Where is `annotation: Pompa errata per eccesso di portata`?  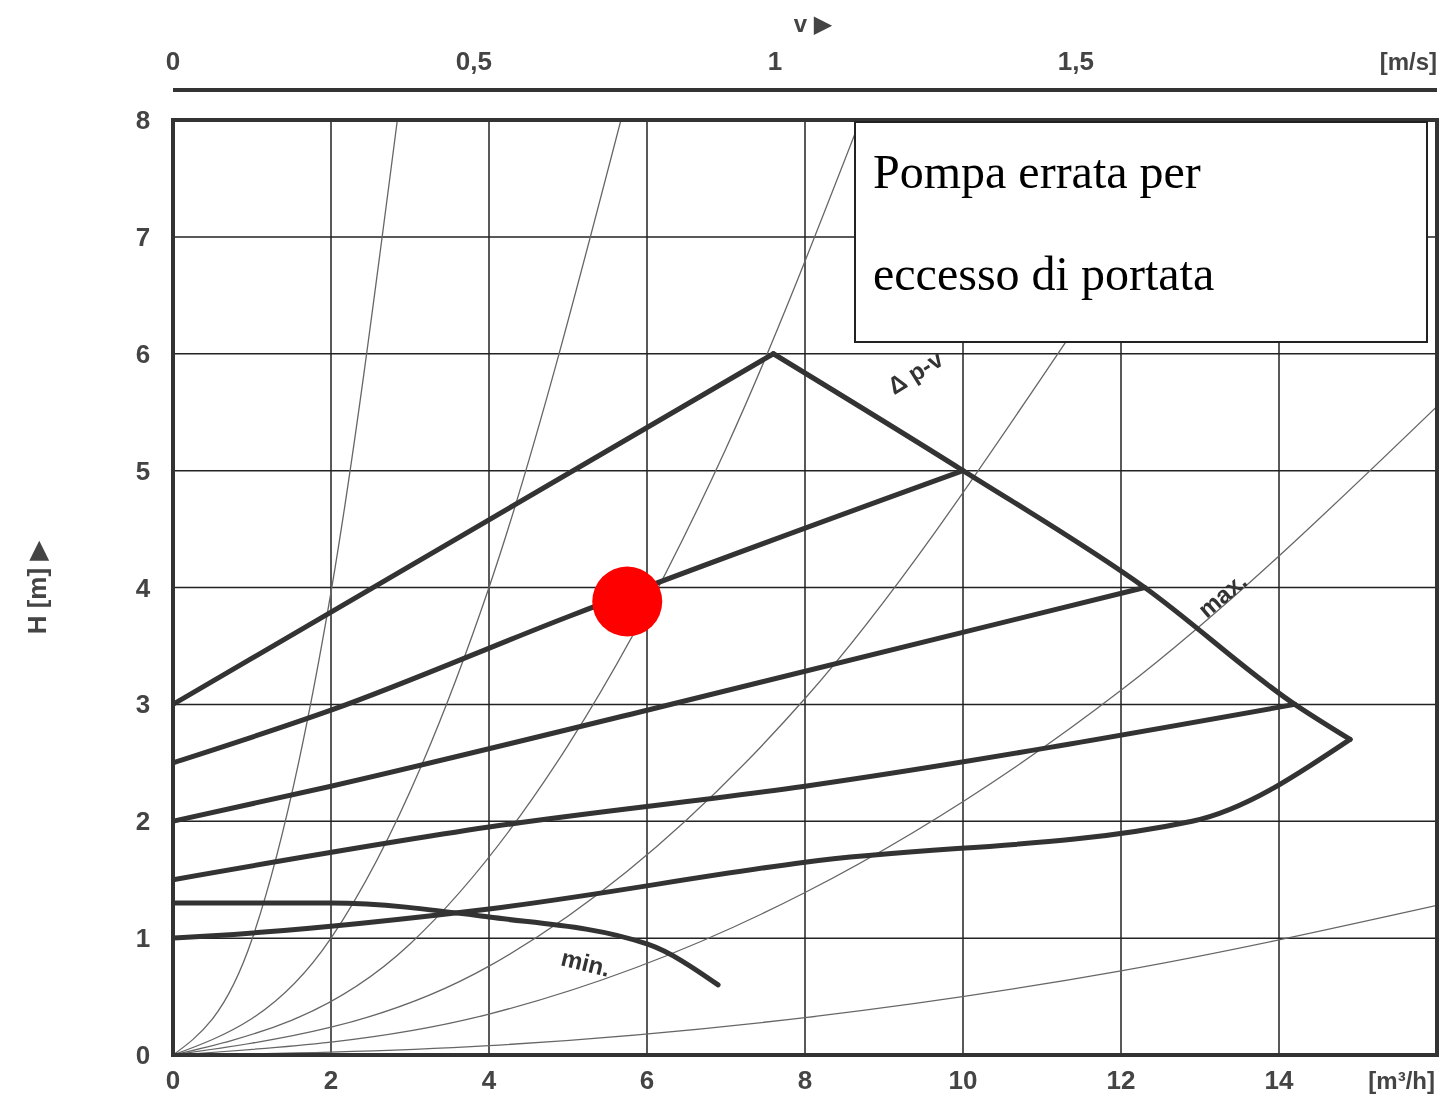
annotation: Pompa errata per eccesso di portata is located at coordinates (1044, 222).